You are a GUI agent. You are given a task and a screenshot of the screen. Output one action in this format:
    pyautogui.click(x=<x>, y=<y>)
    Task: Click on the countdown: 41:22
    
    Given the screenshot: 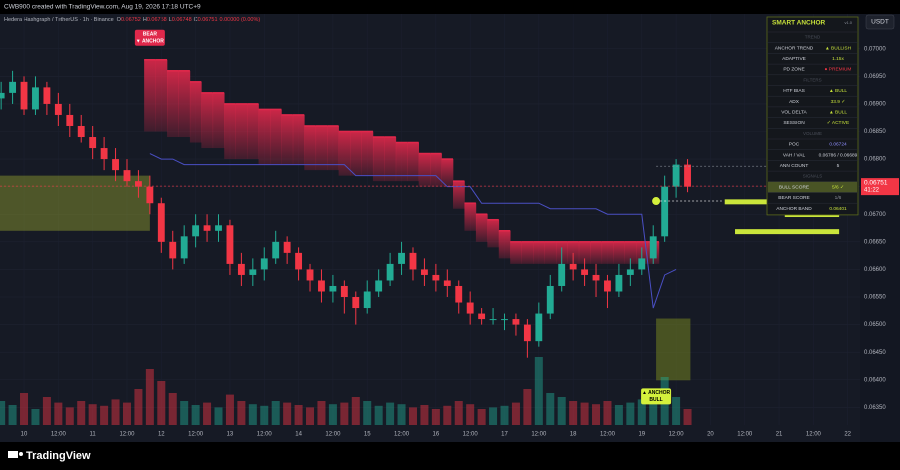 What is the action you would take?
    pyautogui.click(x=872, y=191)
    